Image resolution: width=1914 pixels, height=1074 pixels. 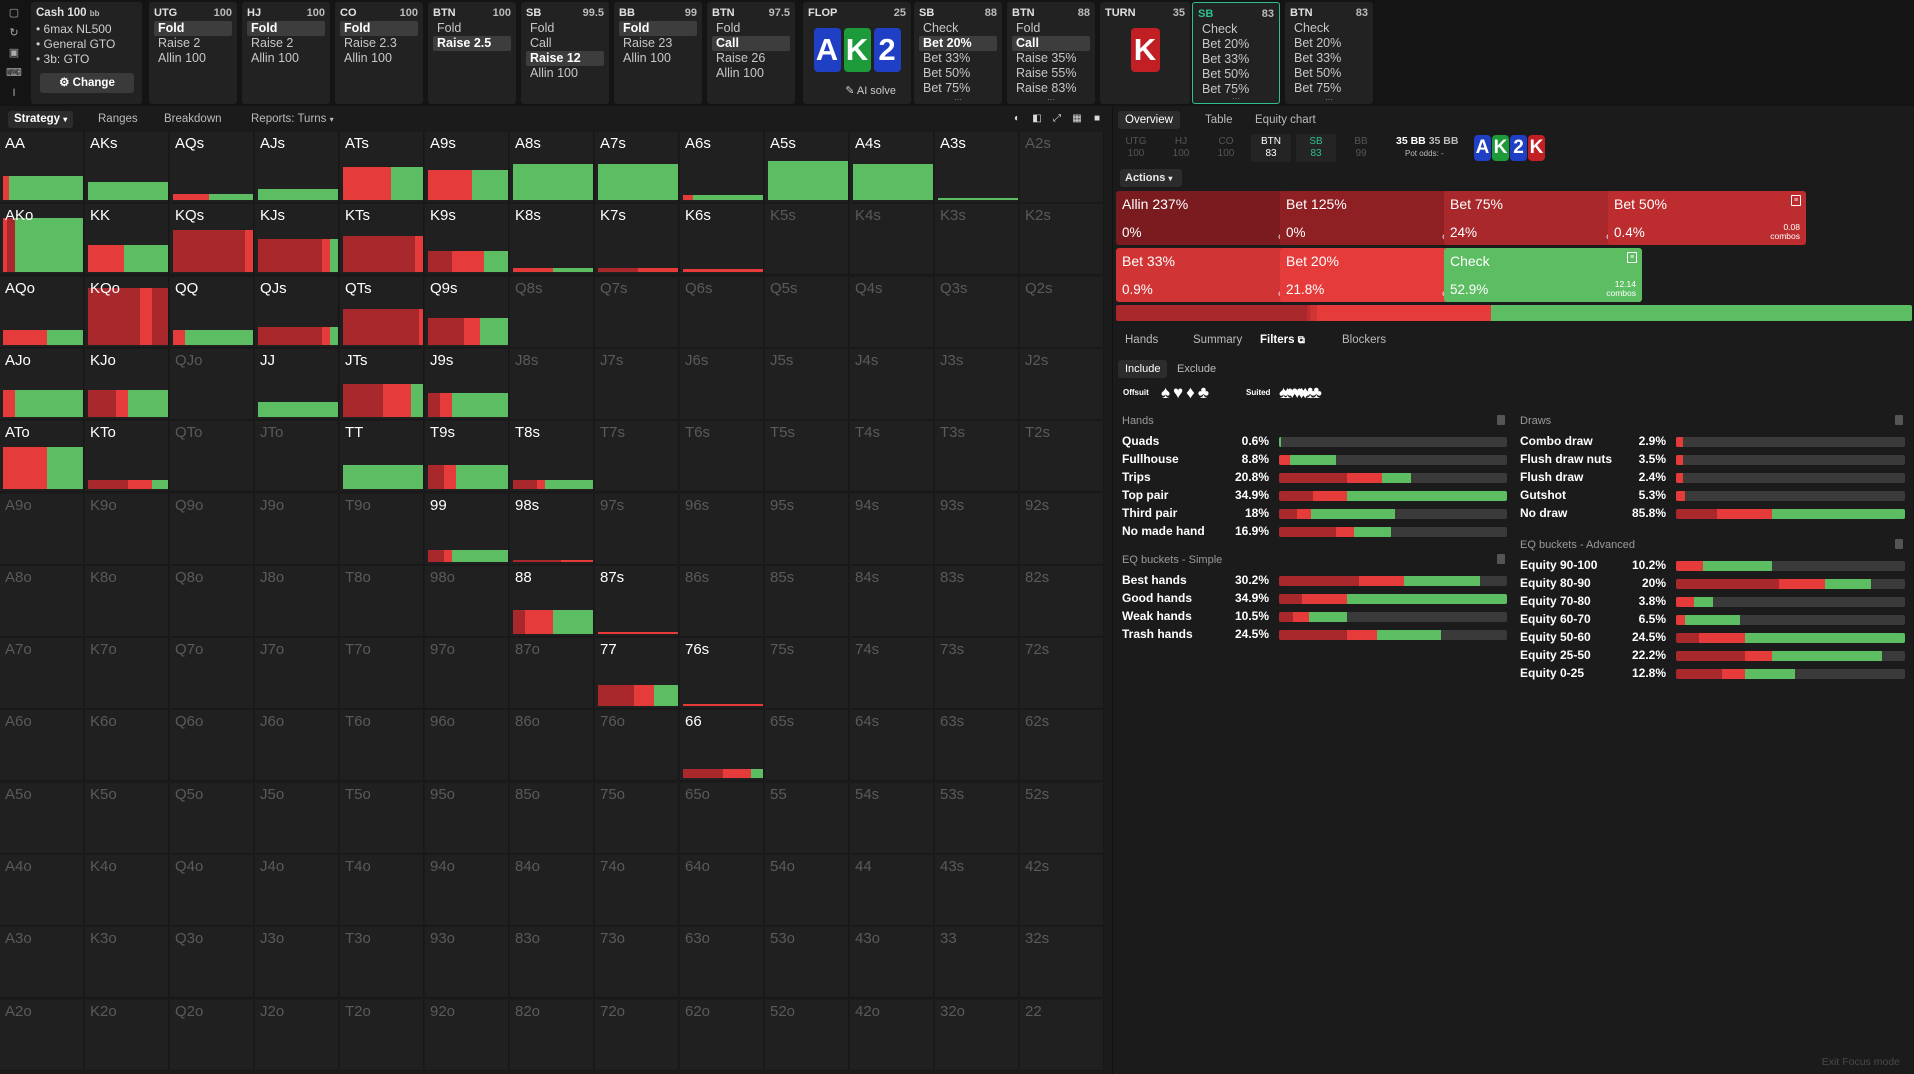 I want to click on hand-cell-kqs: KQs, so click(x=212, y=240).